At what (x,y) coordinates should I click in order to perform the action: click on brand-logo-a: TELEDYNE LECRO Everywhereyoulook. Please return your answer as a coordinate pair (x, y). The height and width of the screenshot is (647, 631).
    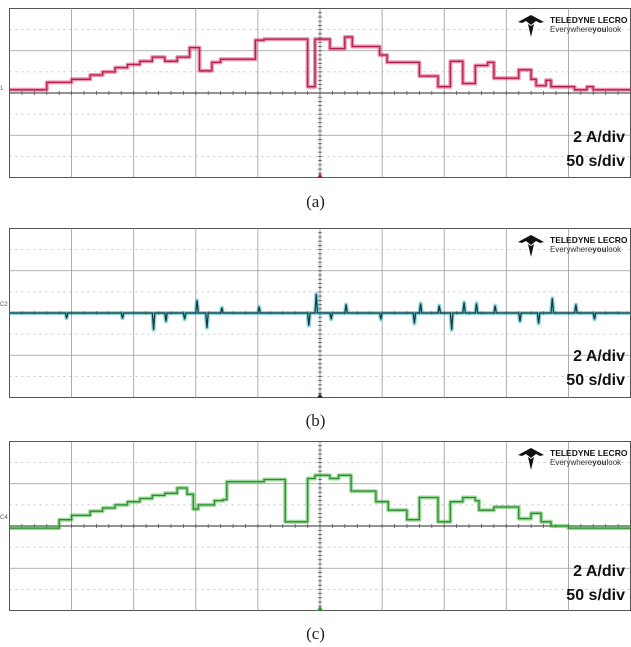
    Looking at the image, I should click on (573, 27).